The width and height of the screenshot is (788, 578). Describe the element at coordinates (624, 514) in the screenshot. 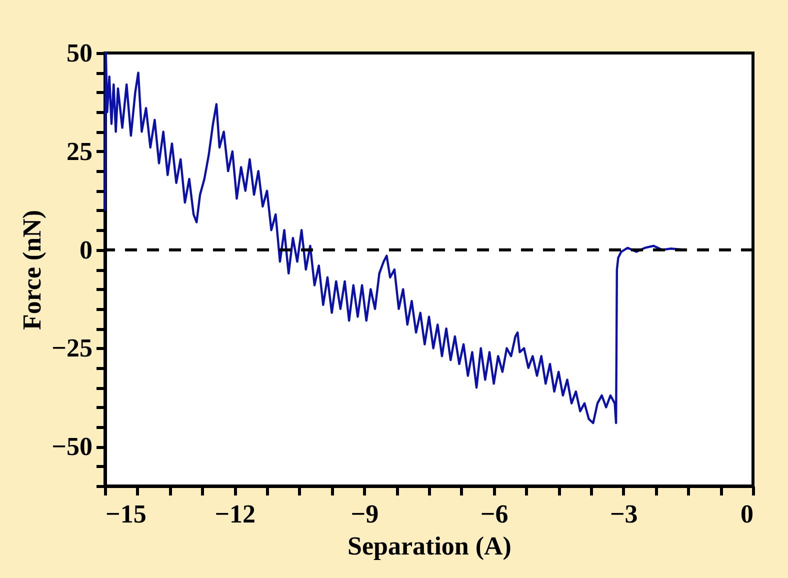

I see `x-tick-label: −3` at that location.